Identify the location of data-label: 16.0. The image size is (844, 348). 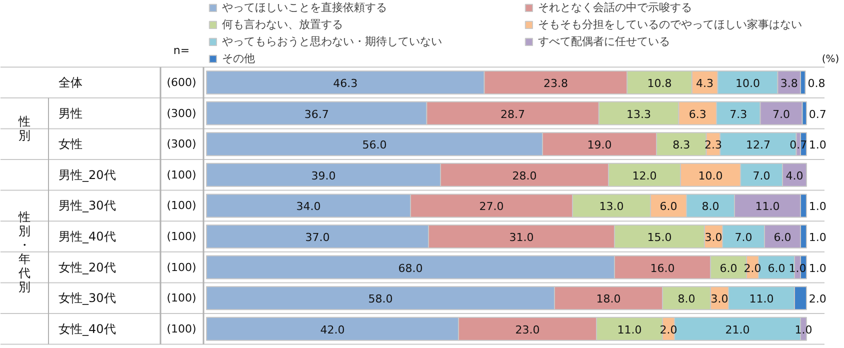
(662, 268).